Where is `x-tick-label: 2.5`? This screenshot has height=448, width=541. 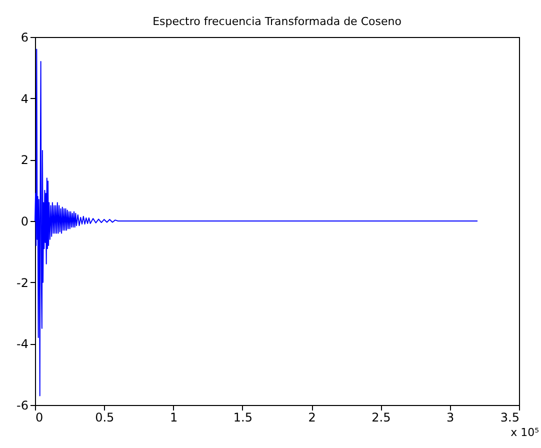 x-tick-label: 2.5 is located at coordinates (381, 417).